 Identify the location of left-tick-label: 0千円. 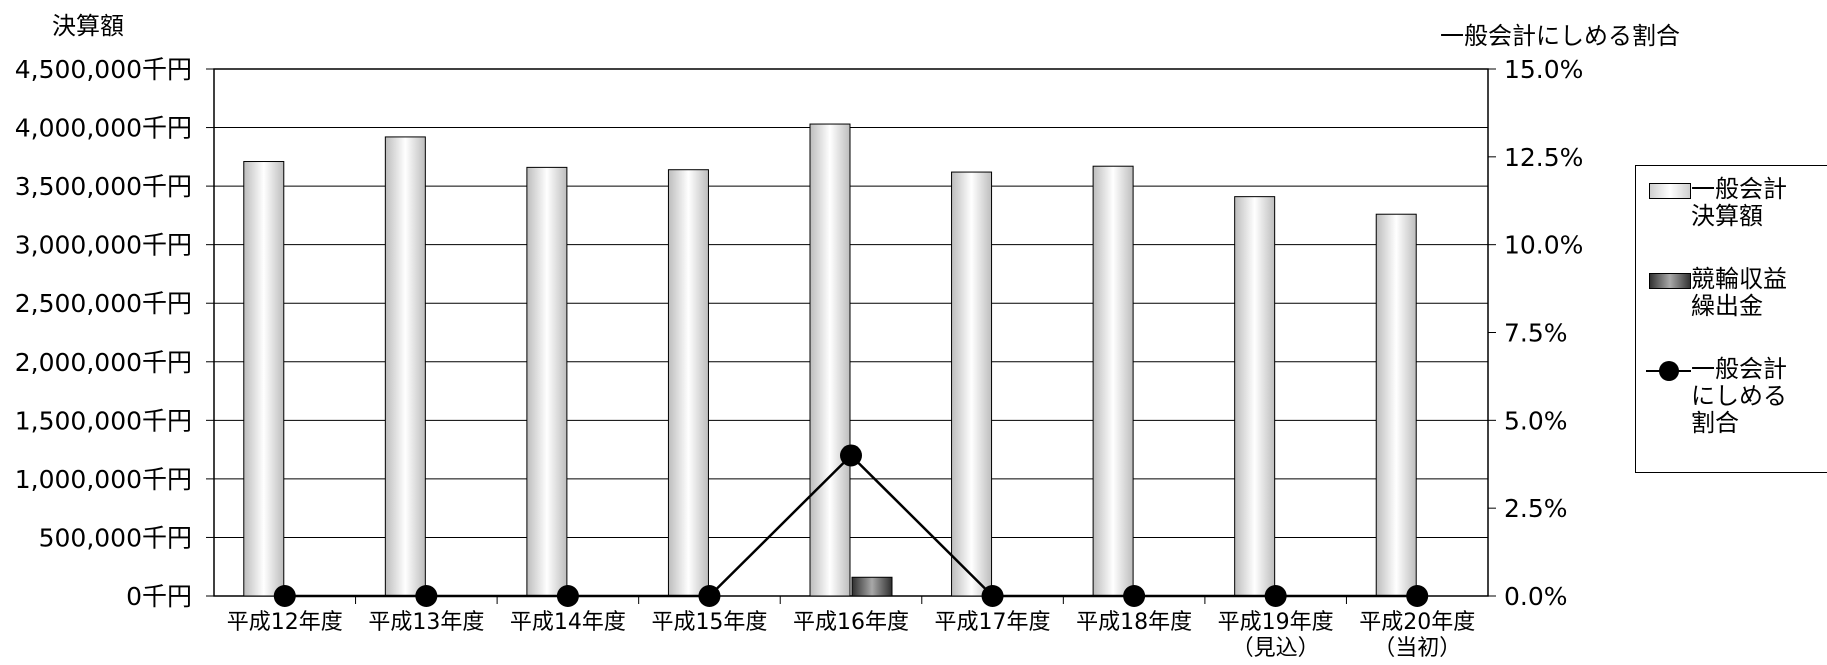
(159, 596).